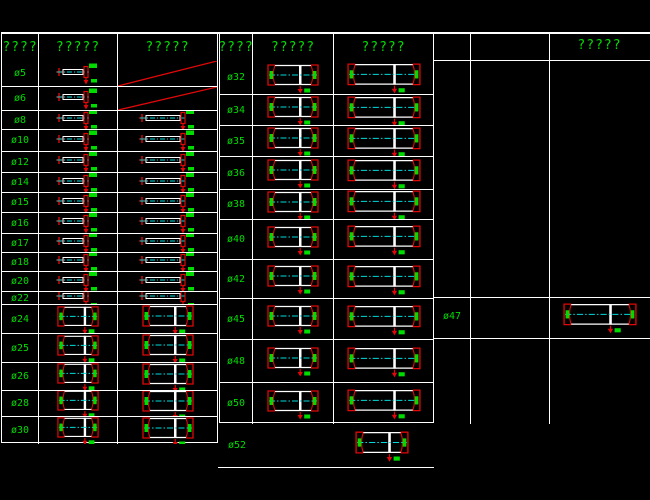  I want to click on table-row: ø8, so click(109, 119).